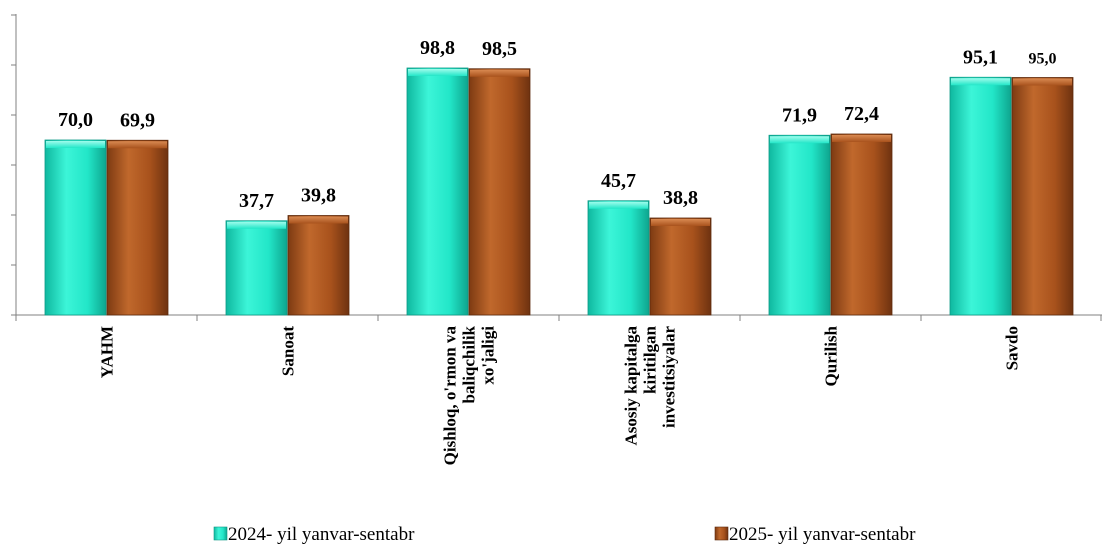 Image resolution: width=1102 pixels, height=548 pixels. I want to click on value-label: 39,8, so click(318, 196).